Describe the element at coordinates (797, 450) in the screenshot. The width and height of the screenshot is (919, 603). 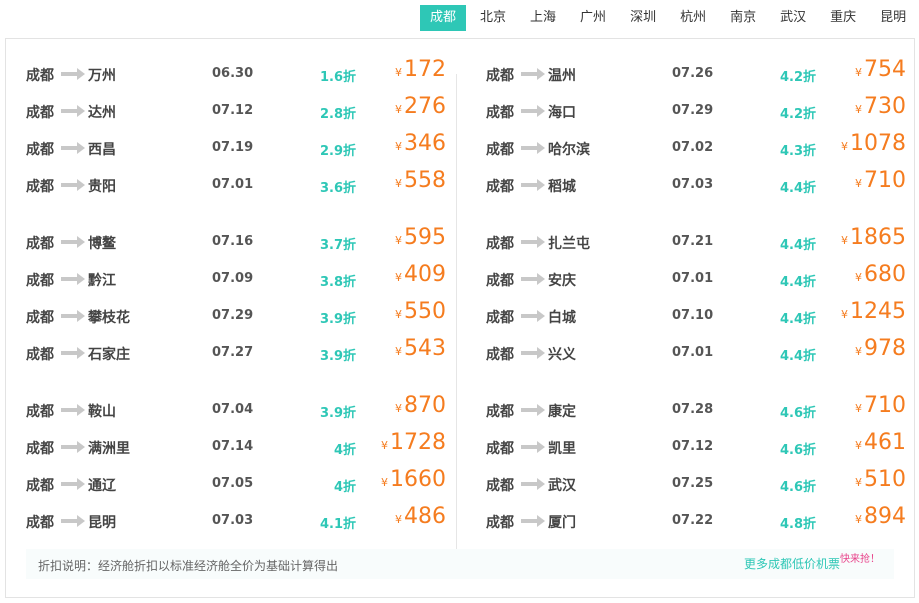
I see `discount-rate: 4.6折` at that location.